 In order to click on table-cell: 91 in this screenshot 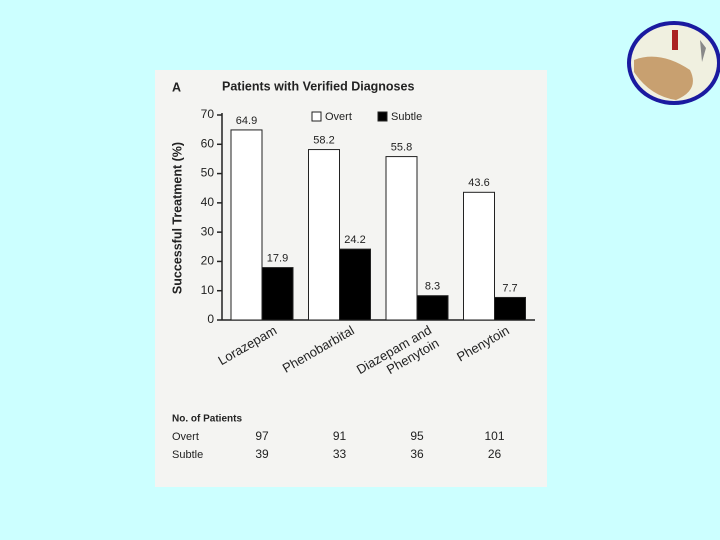, I will do `click(340, 436)`.